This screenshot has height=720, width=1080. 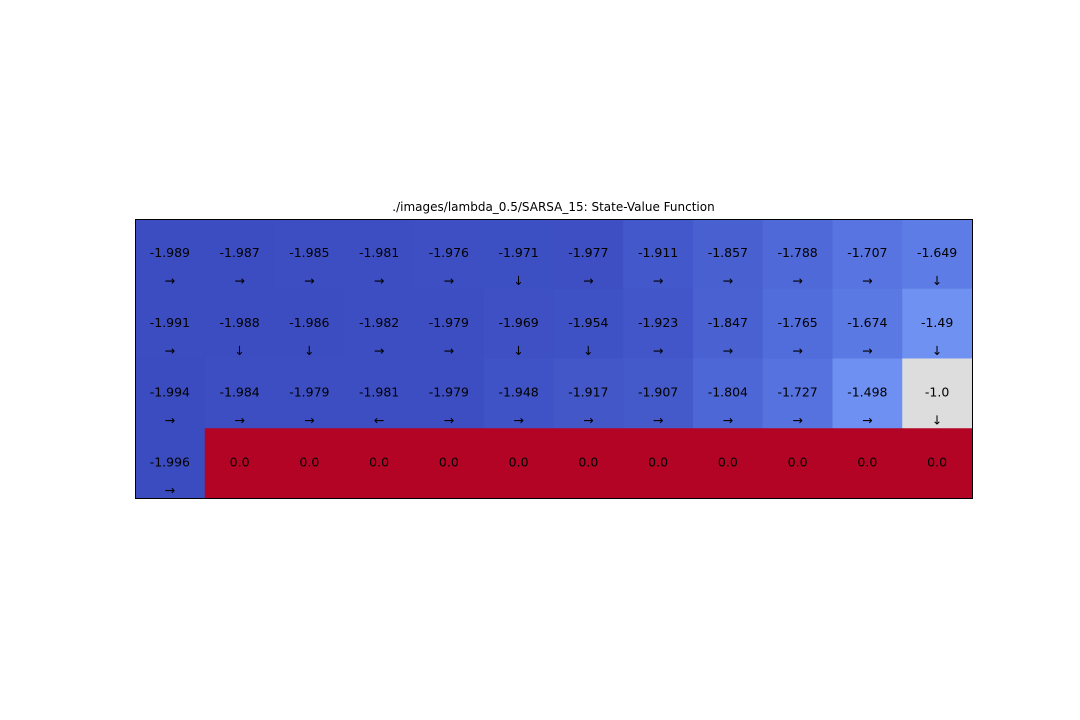 I want to click on heatmap-cell-r2-c2, so click(x=309, y=393).